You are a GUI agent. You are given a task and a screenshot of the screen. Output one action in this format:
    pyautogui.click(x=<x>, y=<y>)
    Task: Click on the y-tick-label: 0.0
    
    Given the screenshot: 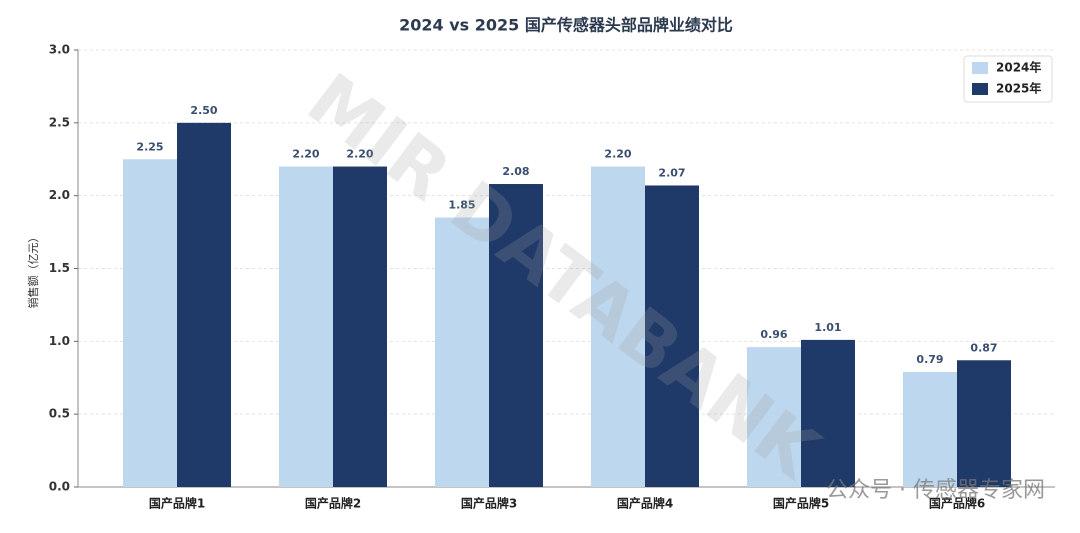 What is the action you would take?
    pyautogui.click(x=59, y=487)
    